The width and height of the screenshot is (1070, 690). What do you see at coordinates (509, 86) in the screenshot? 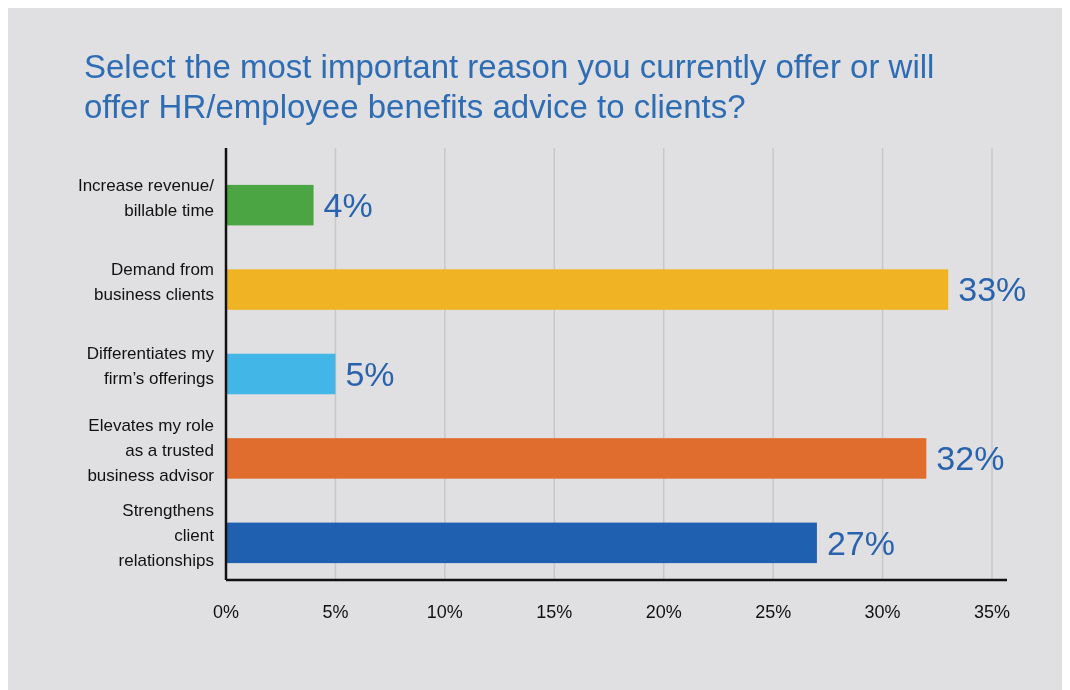
I see `chart-title: Select the most important reason you currently offer or will offer HR/employee benefits advice to clients?` at bounding box center [509, 86].